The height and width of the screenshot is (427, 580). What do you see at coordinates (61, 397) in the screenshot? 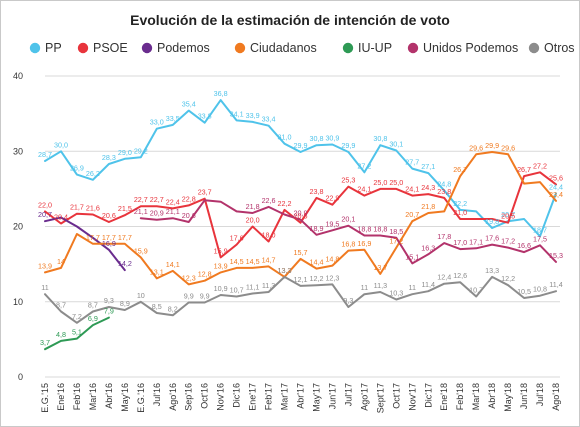
I see `x-tick-label: Ene'16` at bounding box center [61, 397].